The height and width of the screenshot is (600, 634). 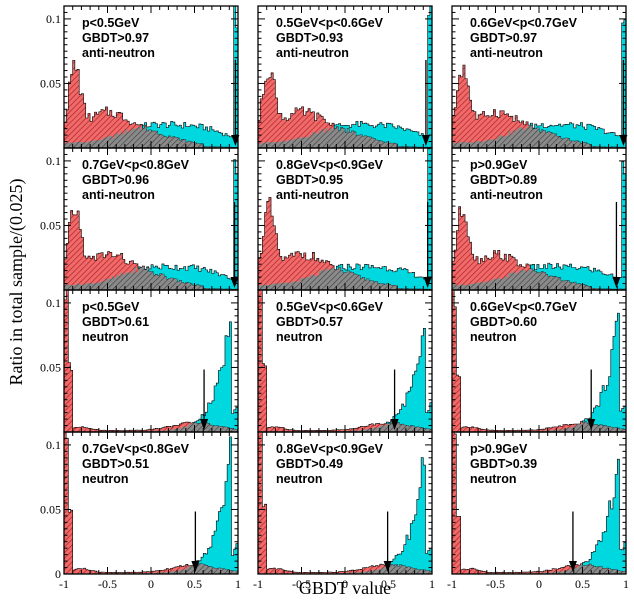 What do you see at coordinates (115, 180) in the screenshot?
I see `panel-cut-label: GBDT>0.96` at bounding box center [115, 180].